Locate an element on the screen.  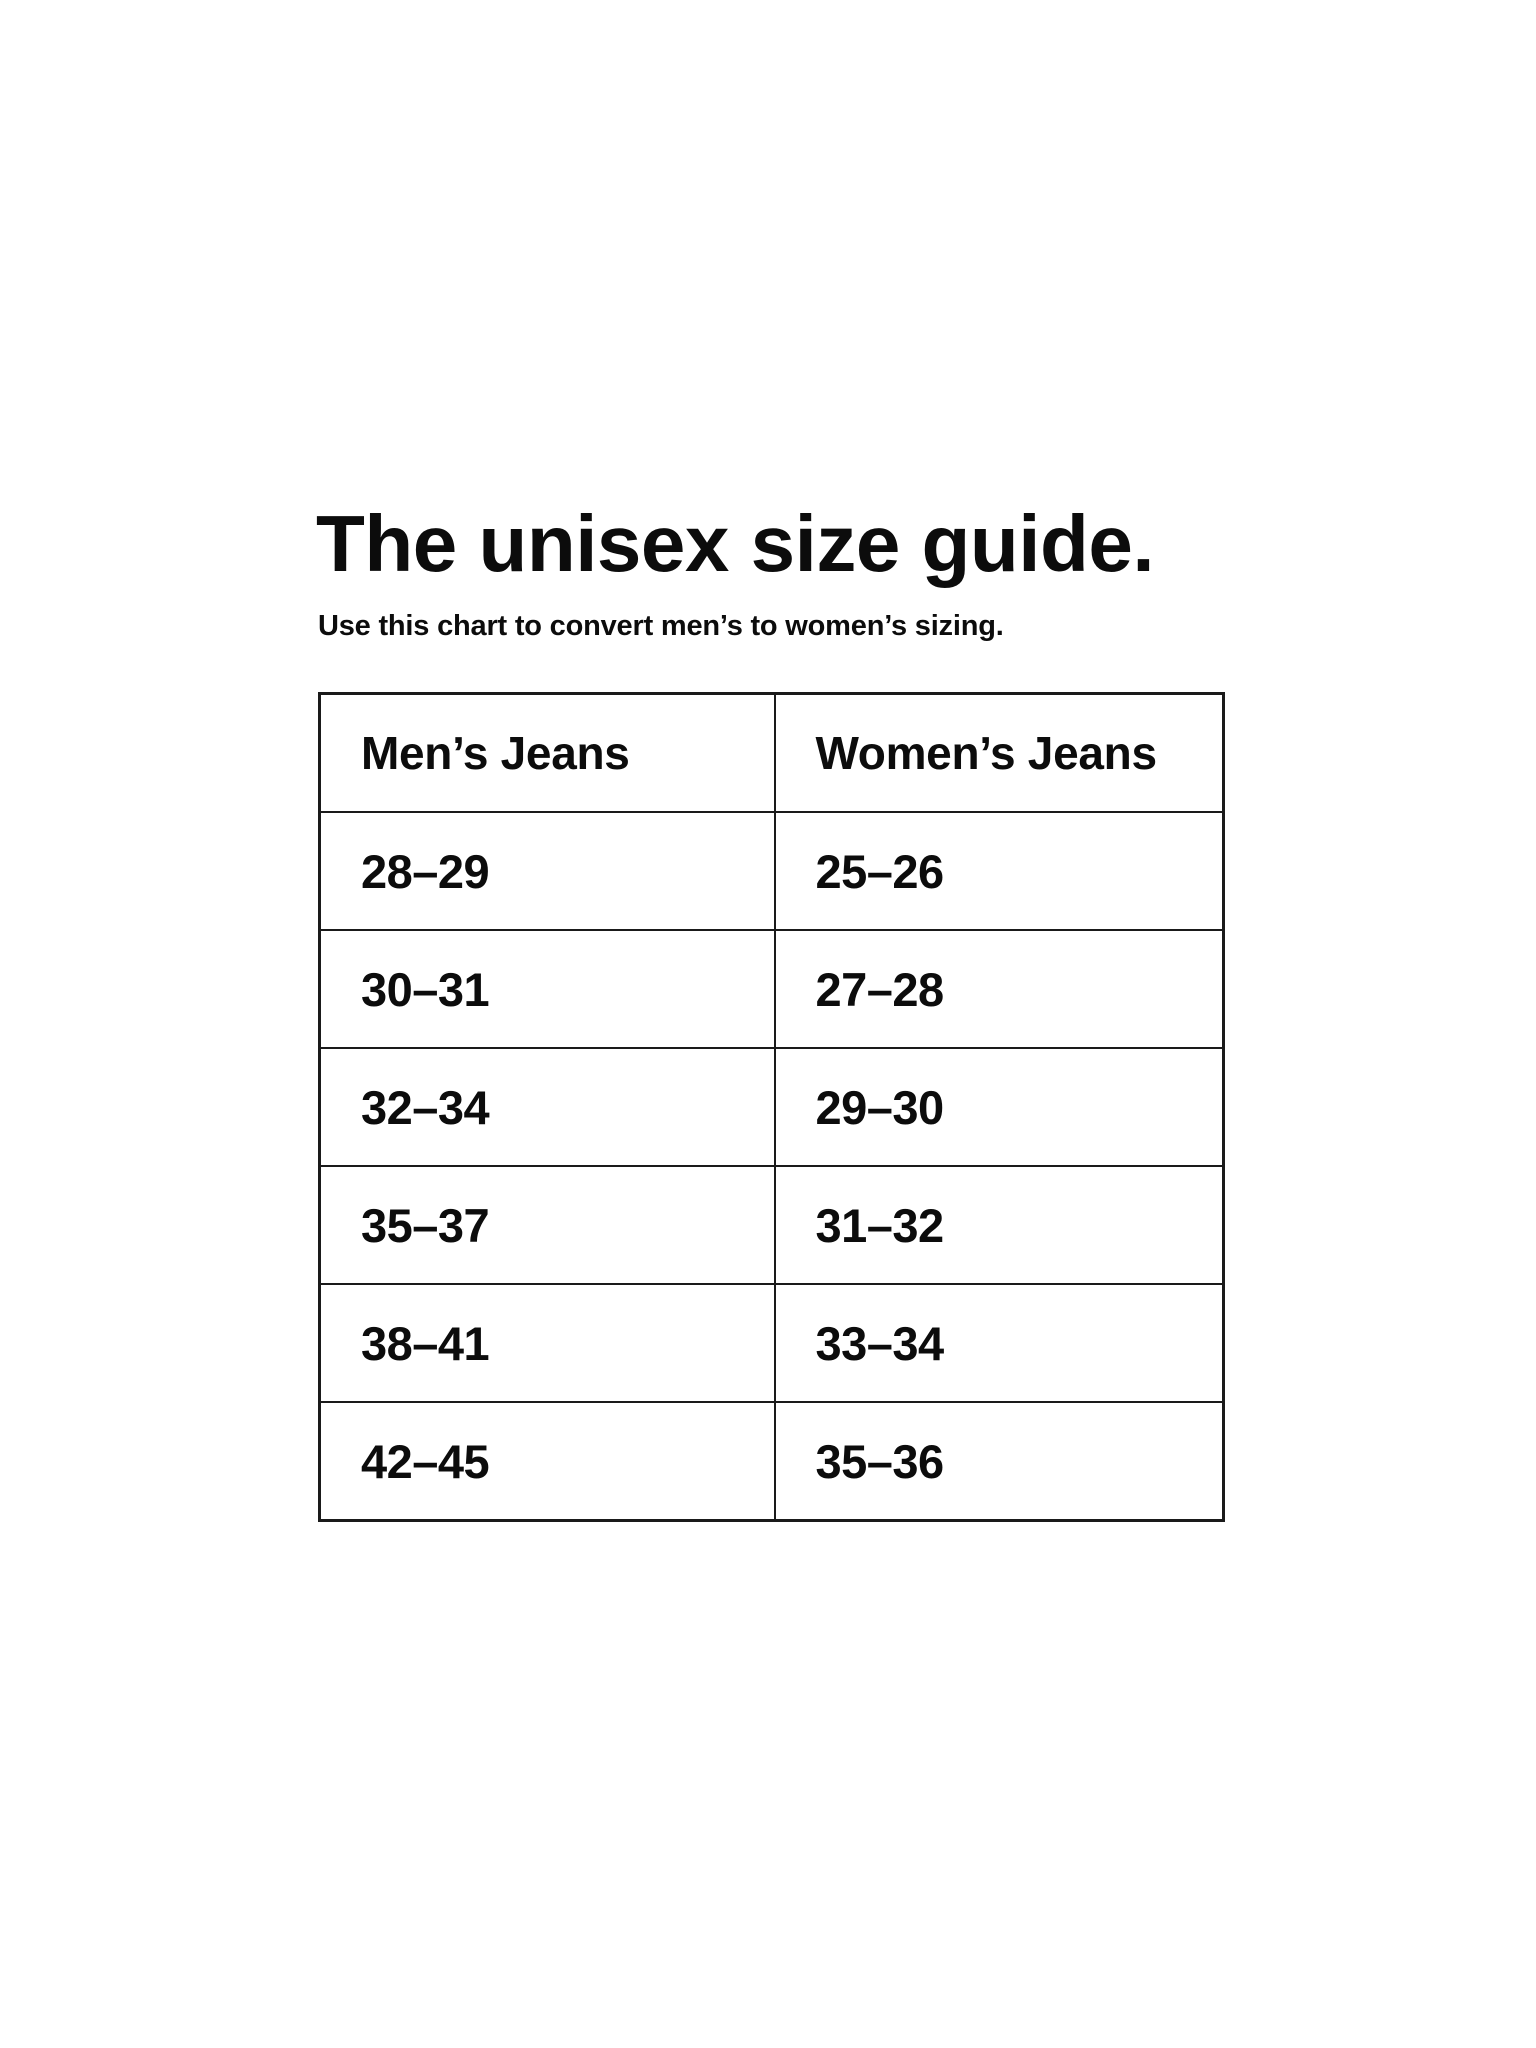
table-cell-mens-size: 30–31 is located at coordinates (547, 989).